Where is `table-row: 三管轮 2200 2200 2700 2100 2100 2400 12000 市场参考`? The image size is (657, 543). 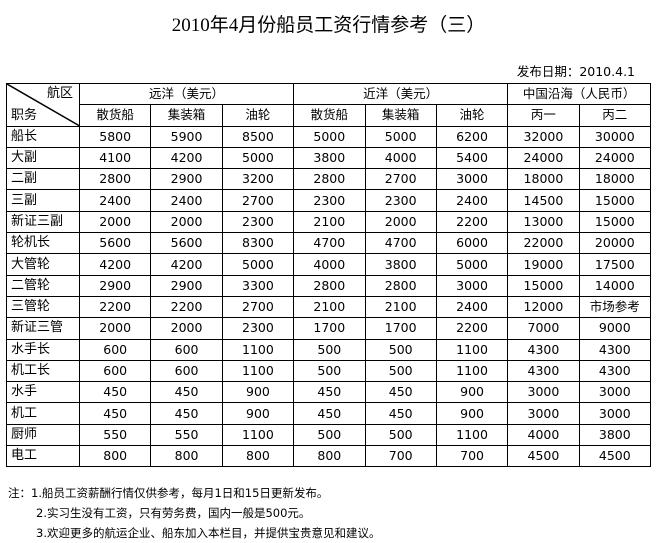 table-row: 三管轮 2200 2200 2700 2100 2100 2400 12000 市场参考 is located at coordinates (329, 307).